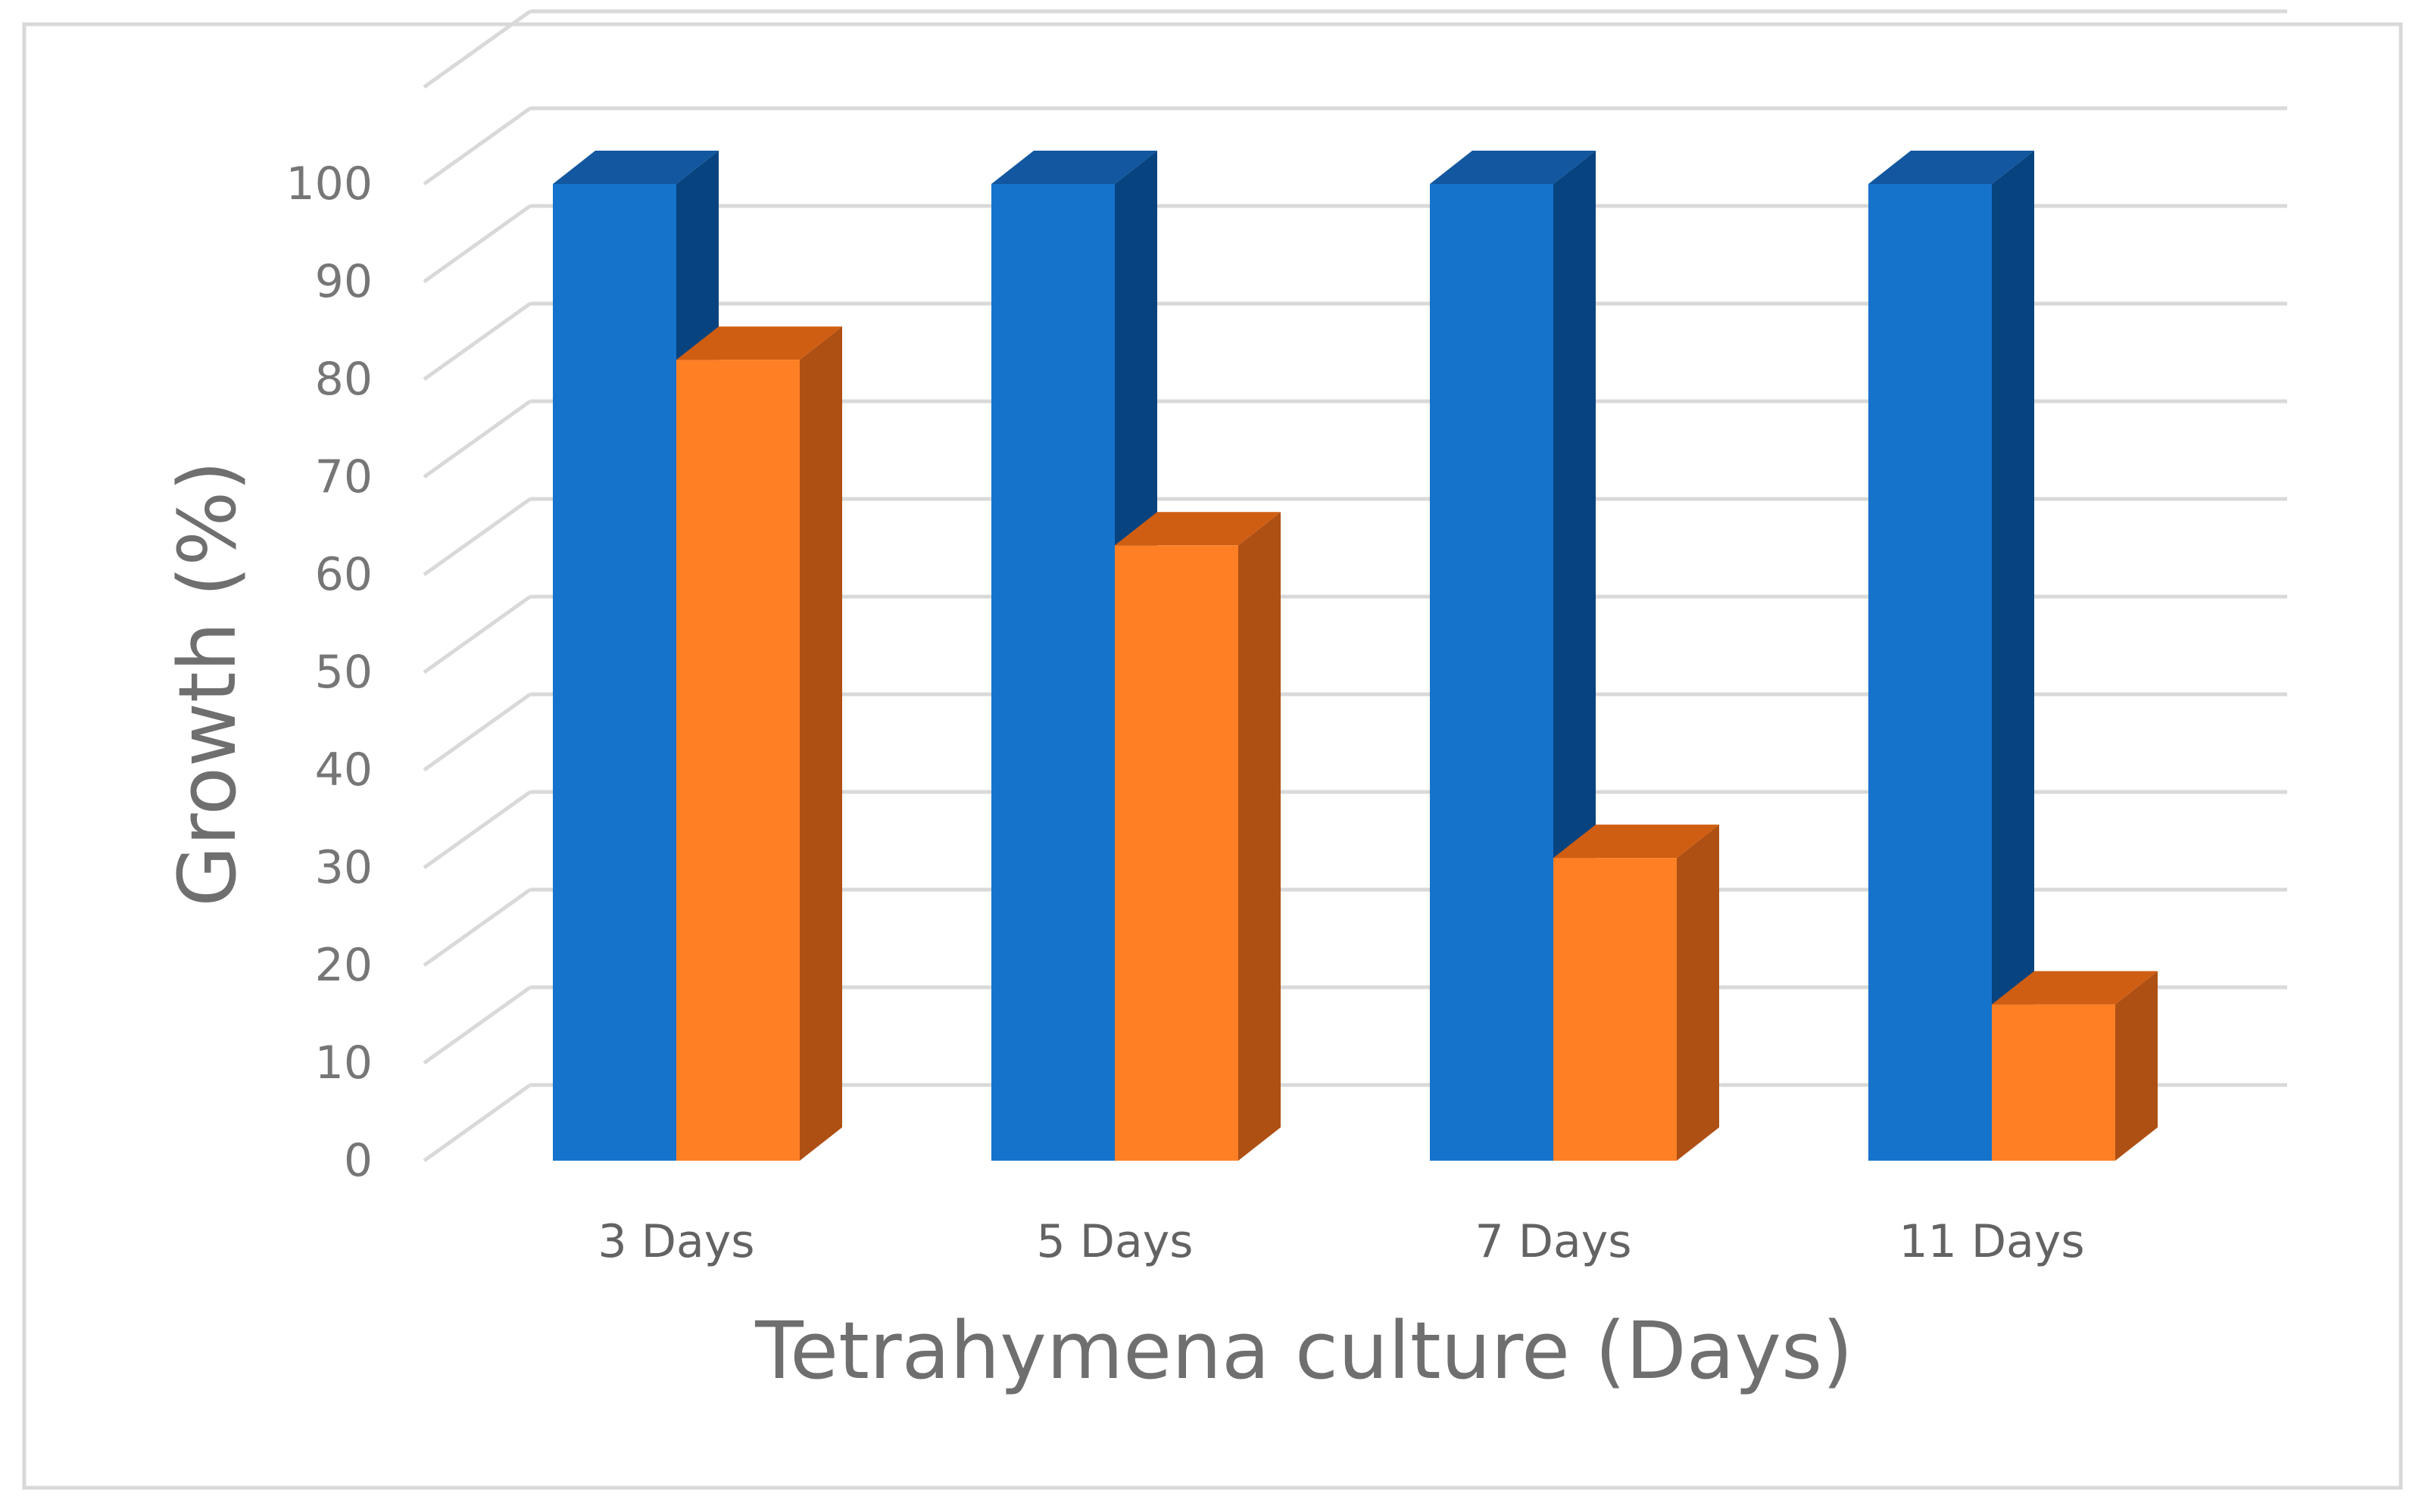 This screenshot has height=1512, width=2425. I want to click on y-axis-ticks: 0 10 20 30 40 50 60 70 80 90 100, so click(329, 672).